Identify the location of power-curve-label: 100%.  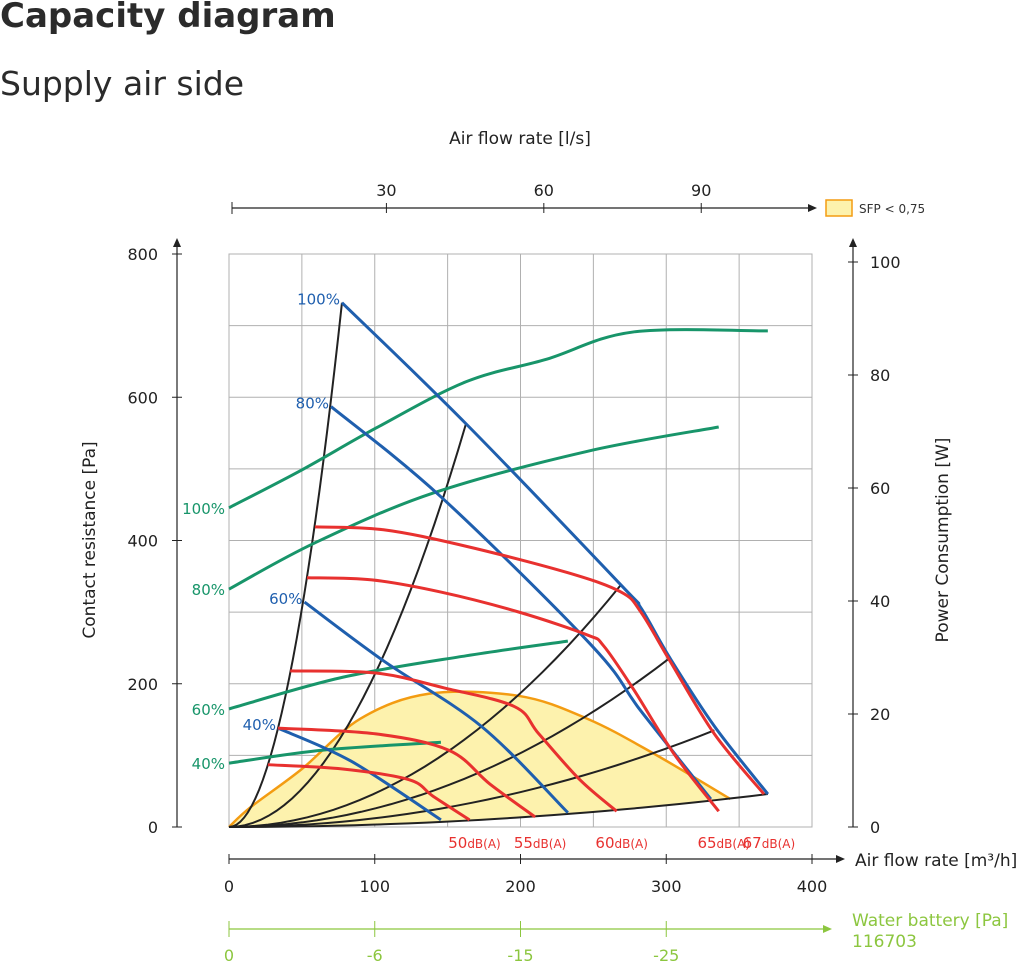
(203, 509).